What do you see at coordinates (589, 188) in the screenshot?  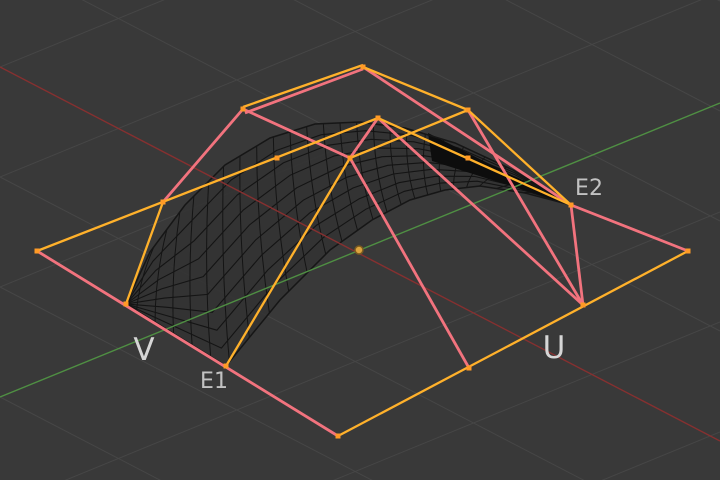 I see `label-e2: E2` at bounding box center [589, 188].